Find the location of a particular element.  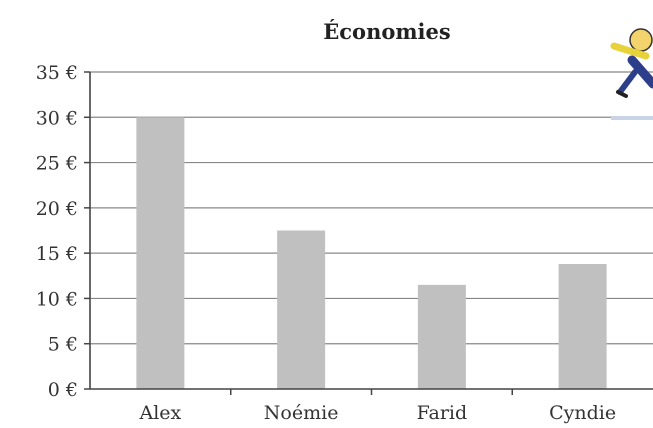

y-tick-labels: 0 € 5 € 10 € 15 € 20 € 25 € 30 € 35 € is located at coordinates (57, 231).